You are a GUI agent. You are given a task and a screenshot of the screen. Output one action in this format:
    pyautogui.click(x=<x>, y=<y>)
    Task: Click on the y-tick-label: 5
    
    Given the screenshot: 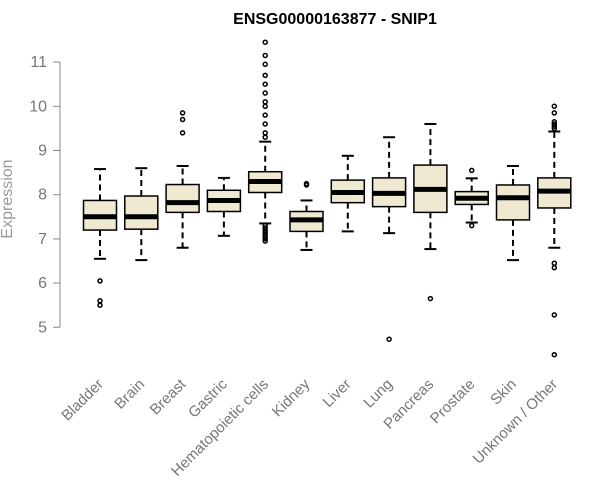 What is the action you would take?
    pyautogui.click(x=42, y=327)
    